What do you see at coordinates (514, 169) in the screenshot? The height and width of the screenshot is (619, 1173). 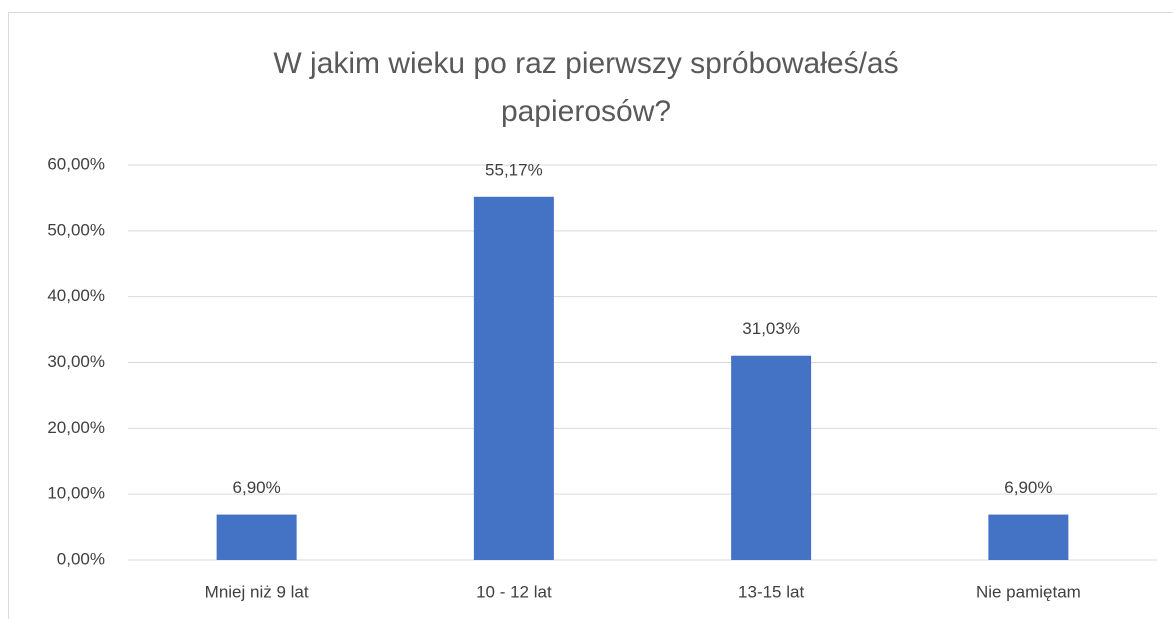 I see `data-label: 55,17%` at bounding box center [514, 169].